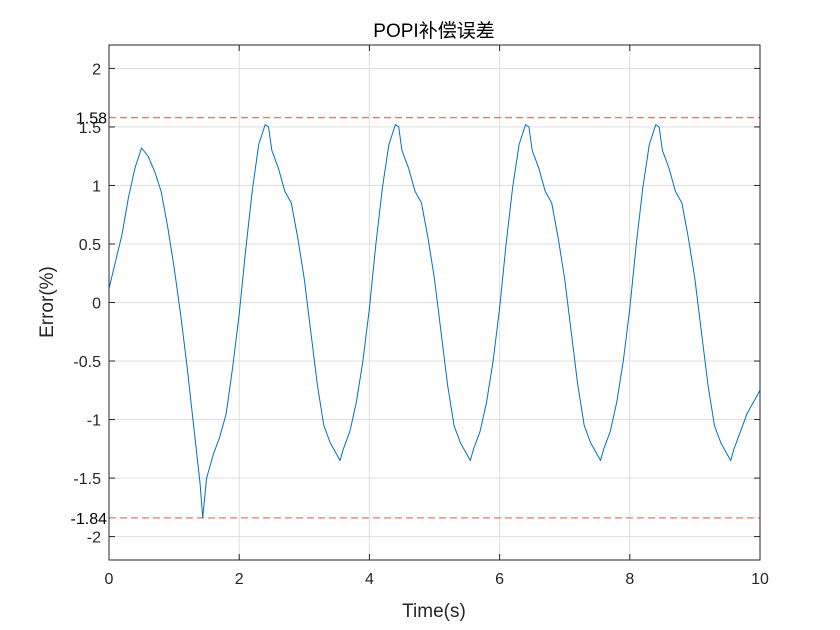 This screenshot has height=630, width=840. What do you see at coordinates (109, 579) in the screenshot?
I see `x-tick-label: 0` at bounding box center [109, 579].